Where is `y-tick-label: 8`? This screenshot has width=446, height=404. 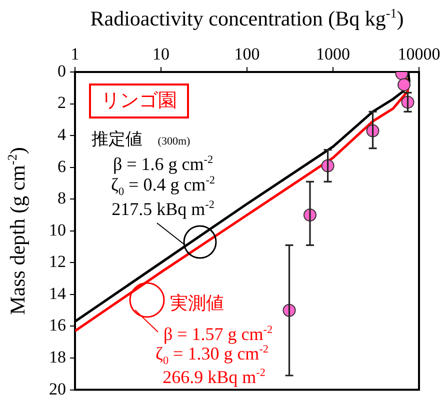 y-tick-label: 8 is located at coordinates (62, 198).